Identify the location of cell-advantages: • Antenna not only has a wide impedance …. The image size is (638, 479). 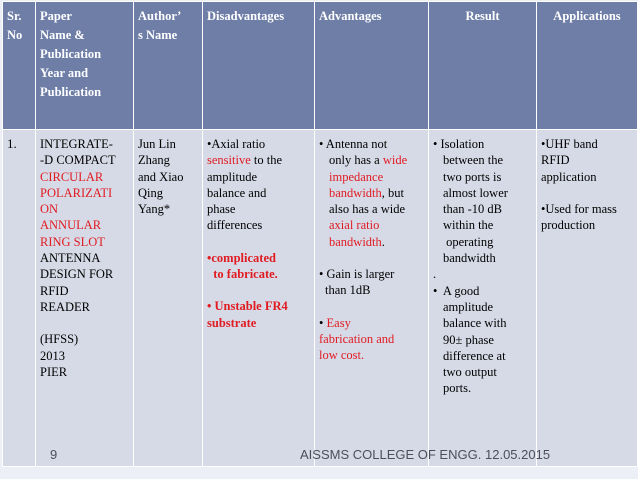
(371, 298).